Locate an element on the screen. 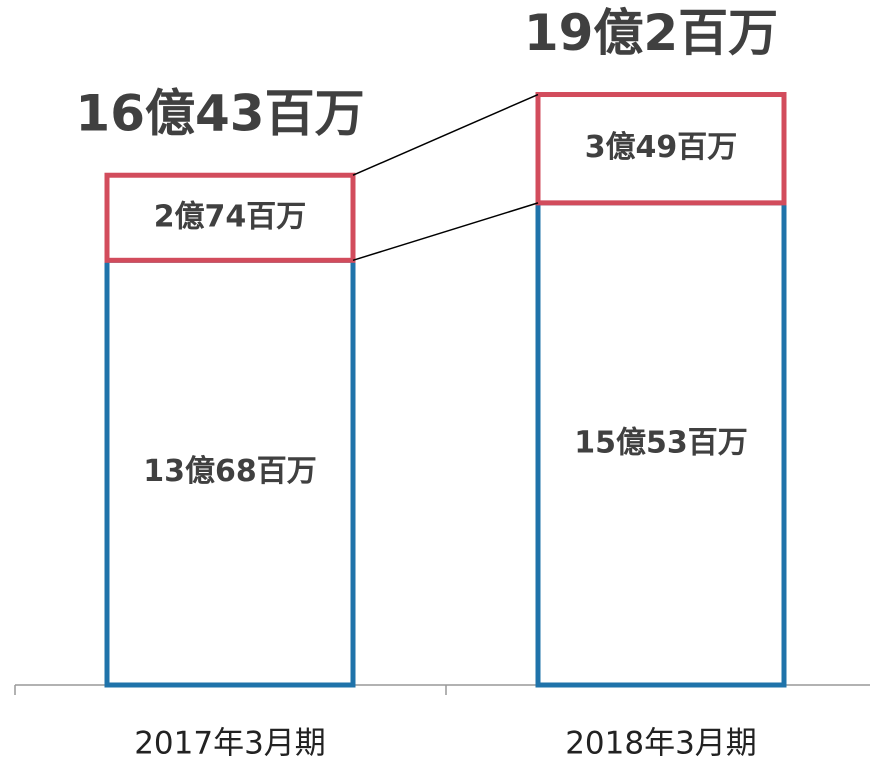 The width and height of the screenshot is (870, 760). x-tick-label: 2017年3月期 is located at coordinates (230, 743).